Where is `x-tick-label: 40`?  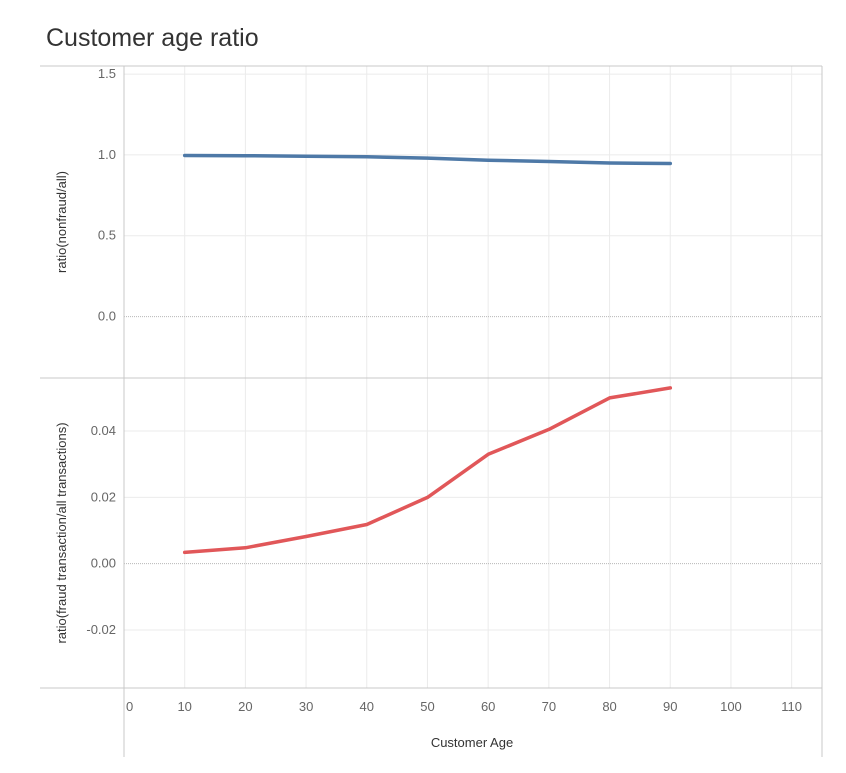 x-tick-label: 40 is located at coordinates (367, 706).